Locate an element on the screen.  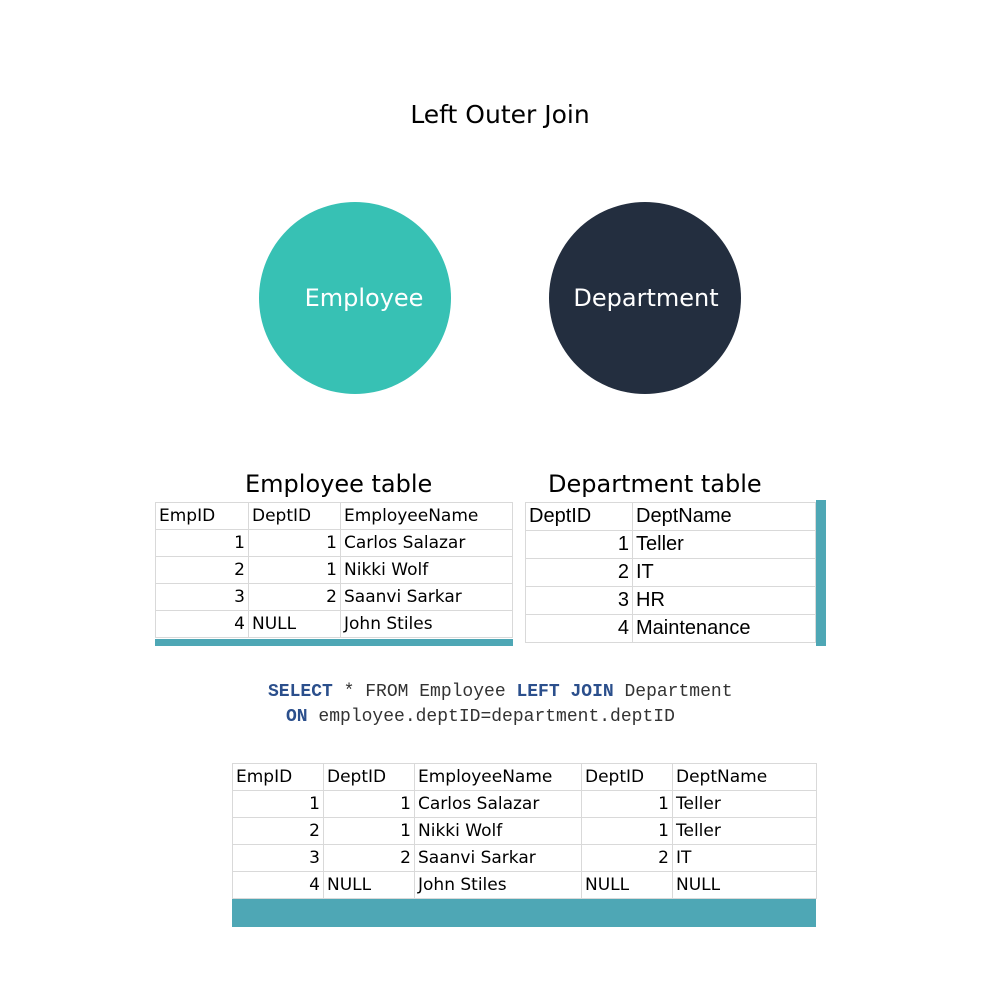
table-row: 4 NULL John Stiles NULL NULL is located at coordinates (524, 885).